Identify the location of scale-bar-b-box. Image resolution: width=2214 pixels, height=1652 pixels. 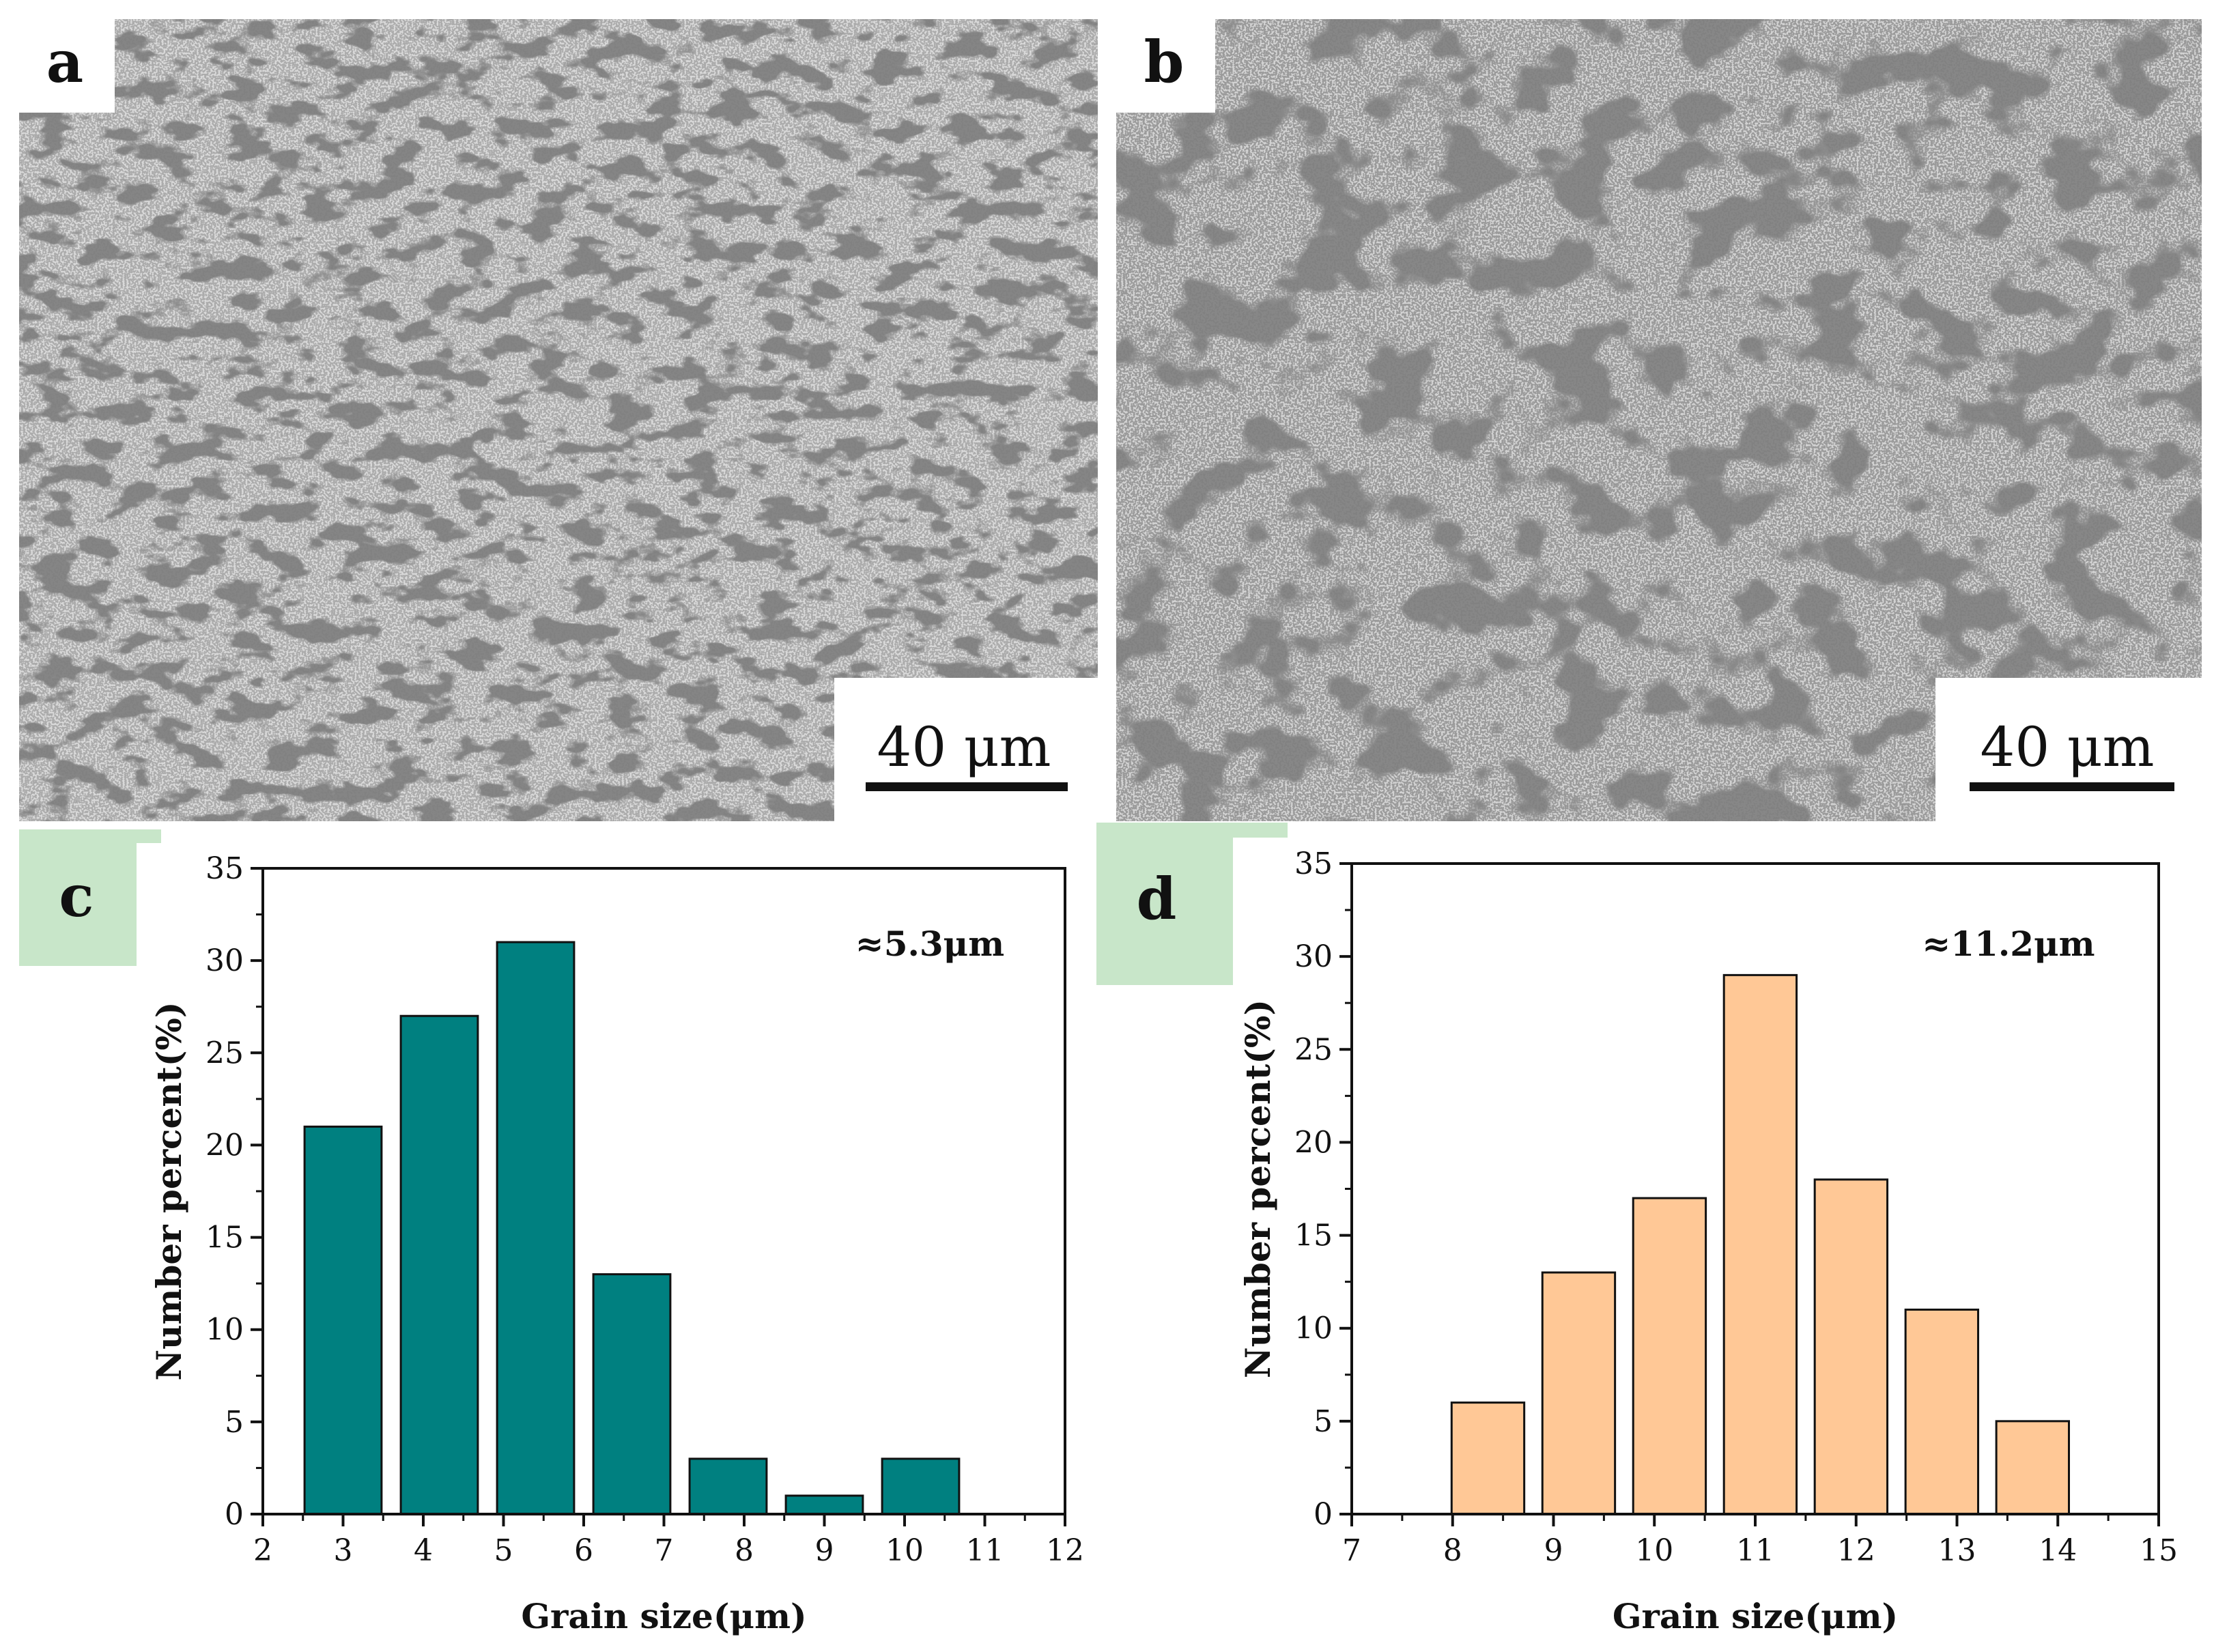
(2068, 749).